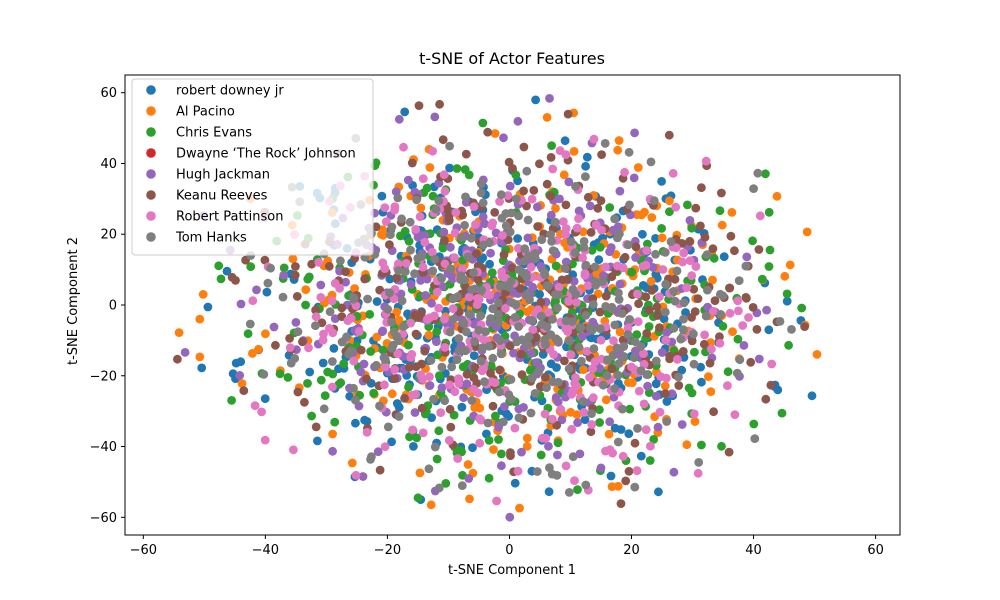 The height and width of the screenshot is (600, 1000). What do you see at coordinates (151, 174) in the screenshot?
I see `legend-marker` at bounding box center [151, 174].